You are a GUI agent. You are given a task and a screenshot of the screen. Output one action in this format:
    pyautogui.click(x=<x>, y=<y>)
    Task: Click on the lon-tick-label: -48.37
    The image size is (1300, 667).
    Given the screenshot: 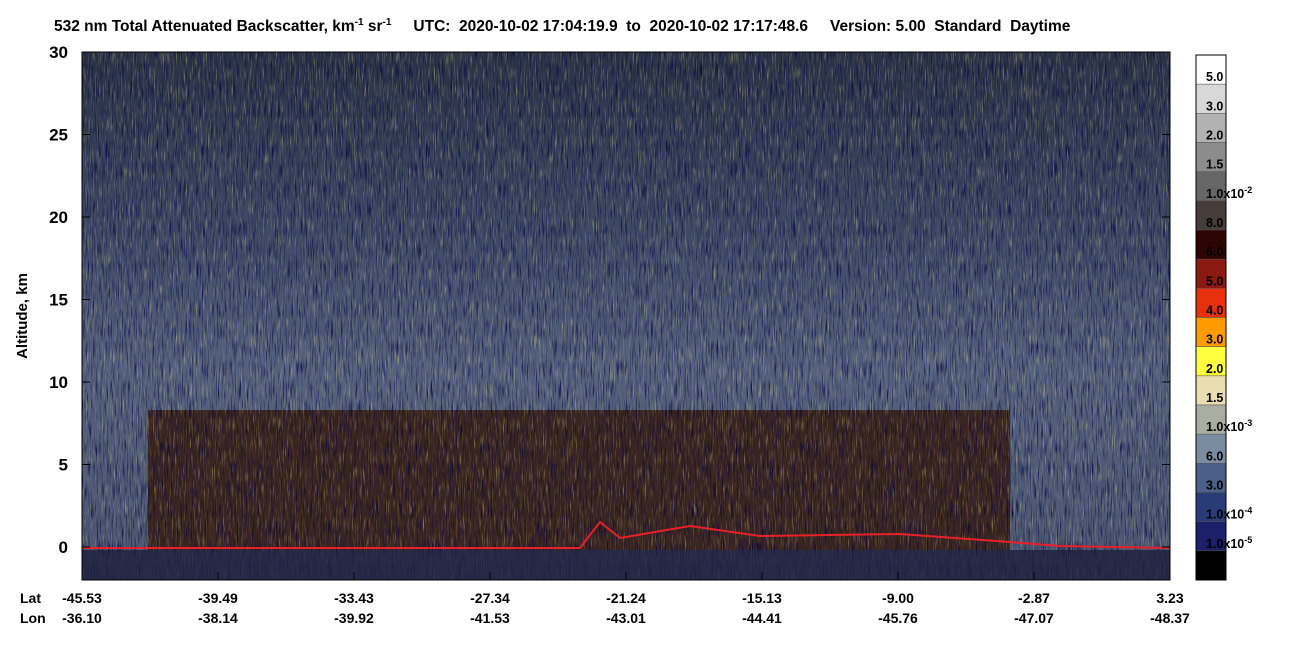 What is the action you would take?
    pyautogui.click(x=1170, y=618)
    